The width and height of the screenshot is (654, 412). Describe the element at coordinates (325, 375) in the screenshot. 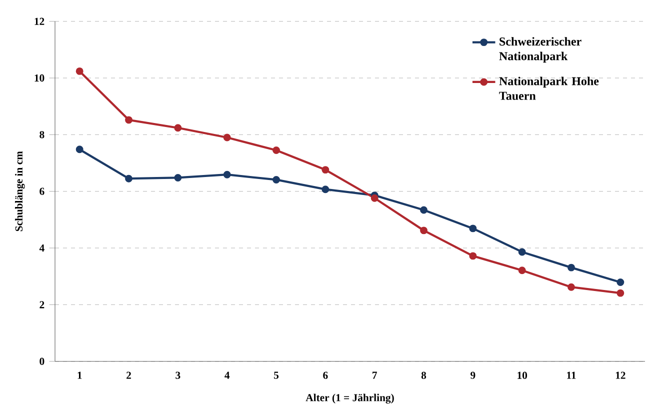

I see `x-tick-label: 6` at that location.